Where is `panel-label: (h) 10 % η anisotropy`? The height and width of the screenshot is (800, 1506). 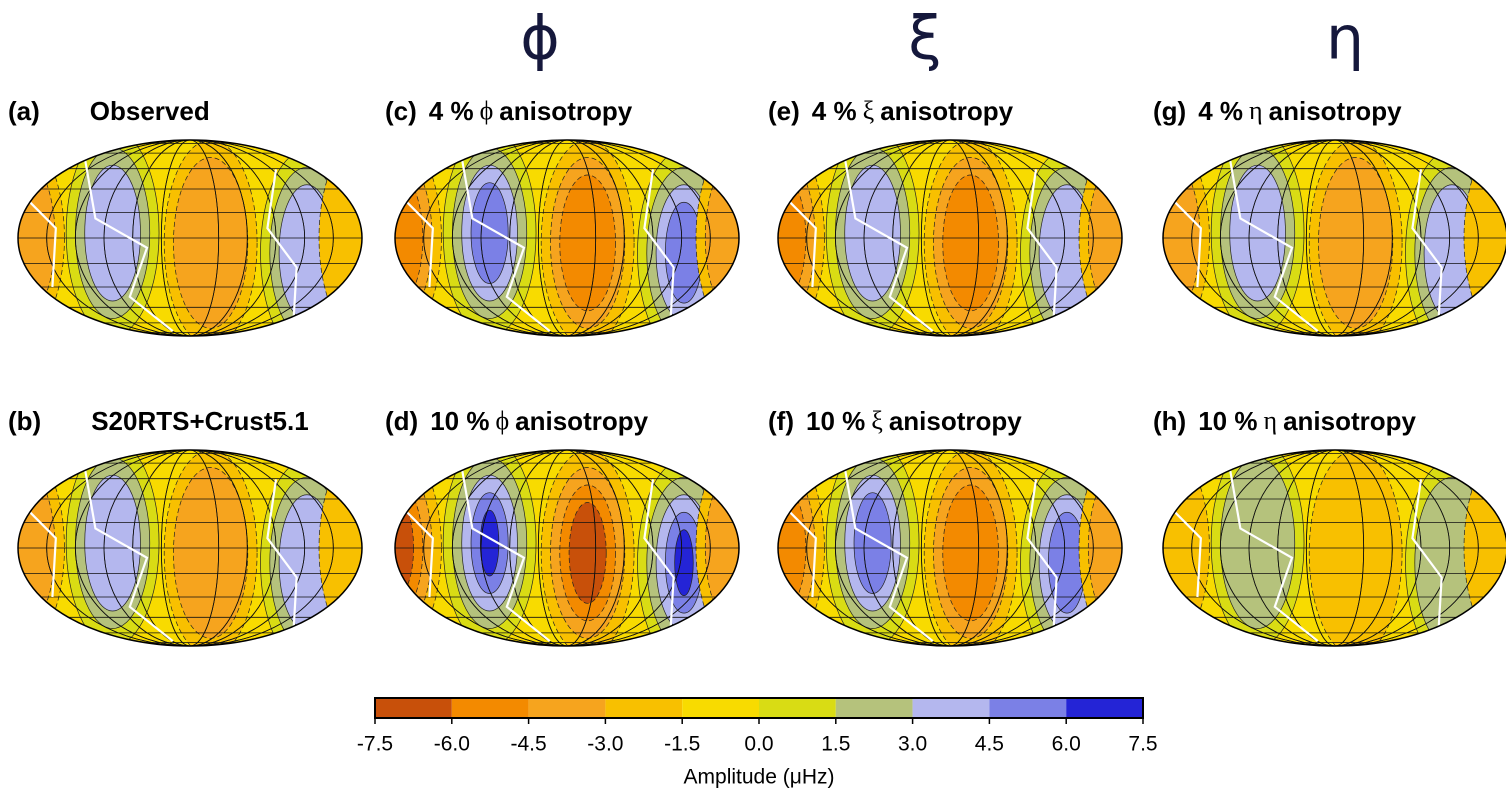 panel-label: (h) 10 % η anisotropy is located at coordinates (1285, 421).